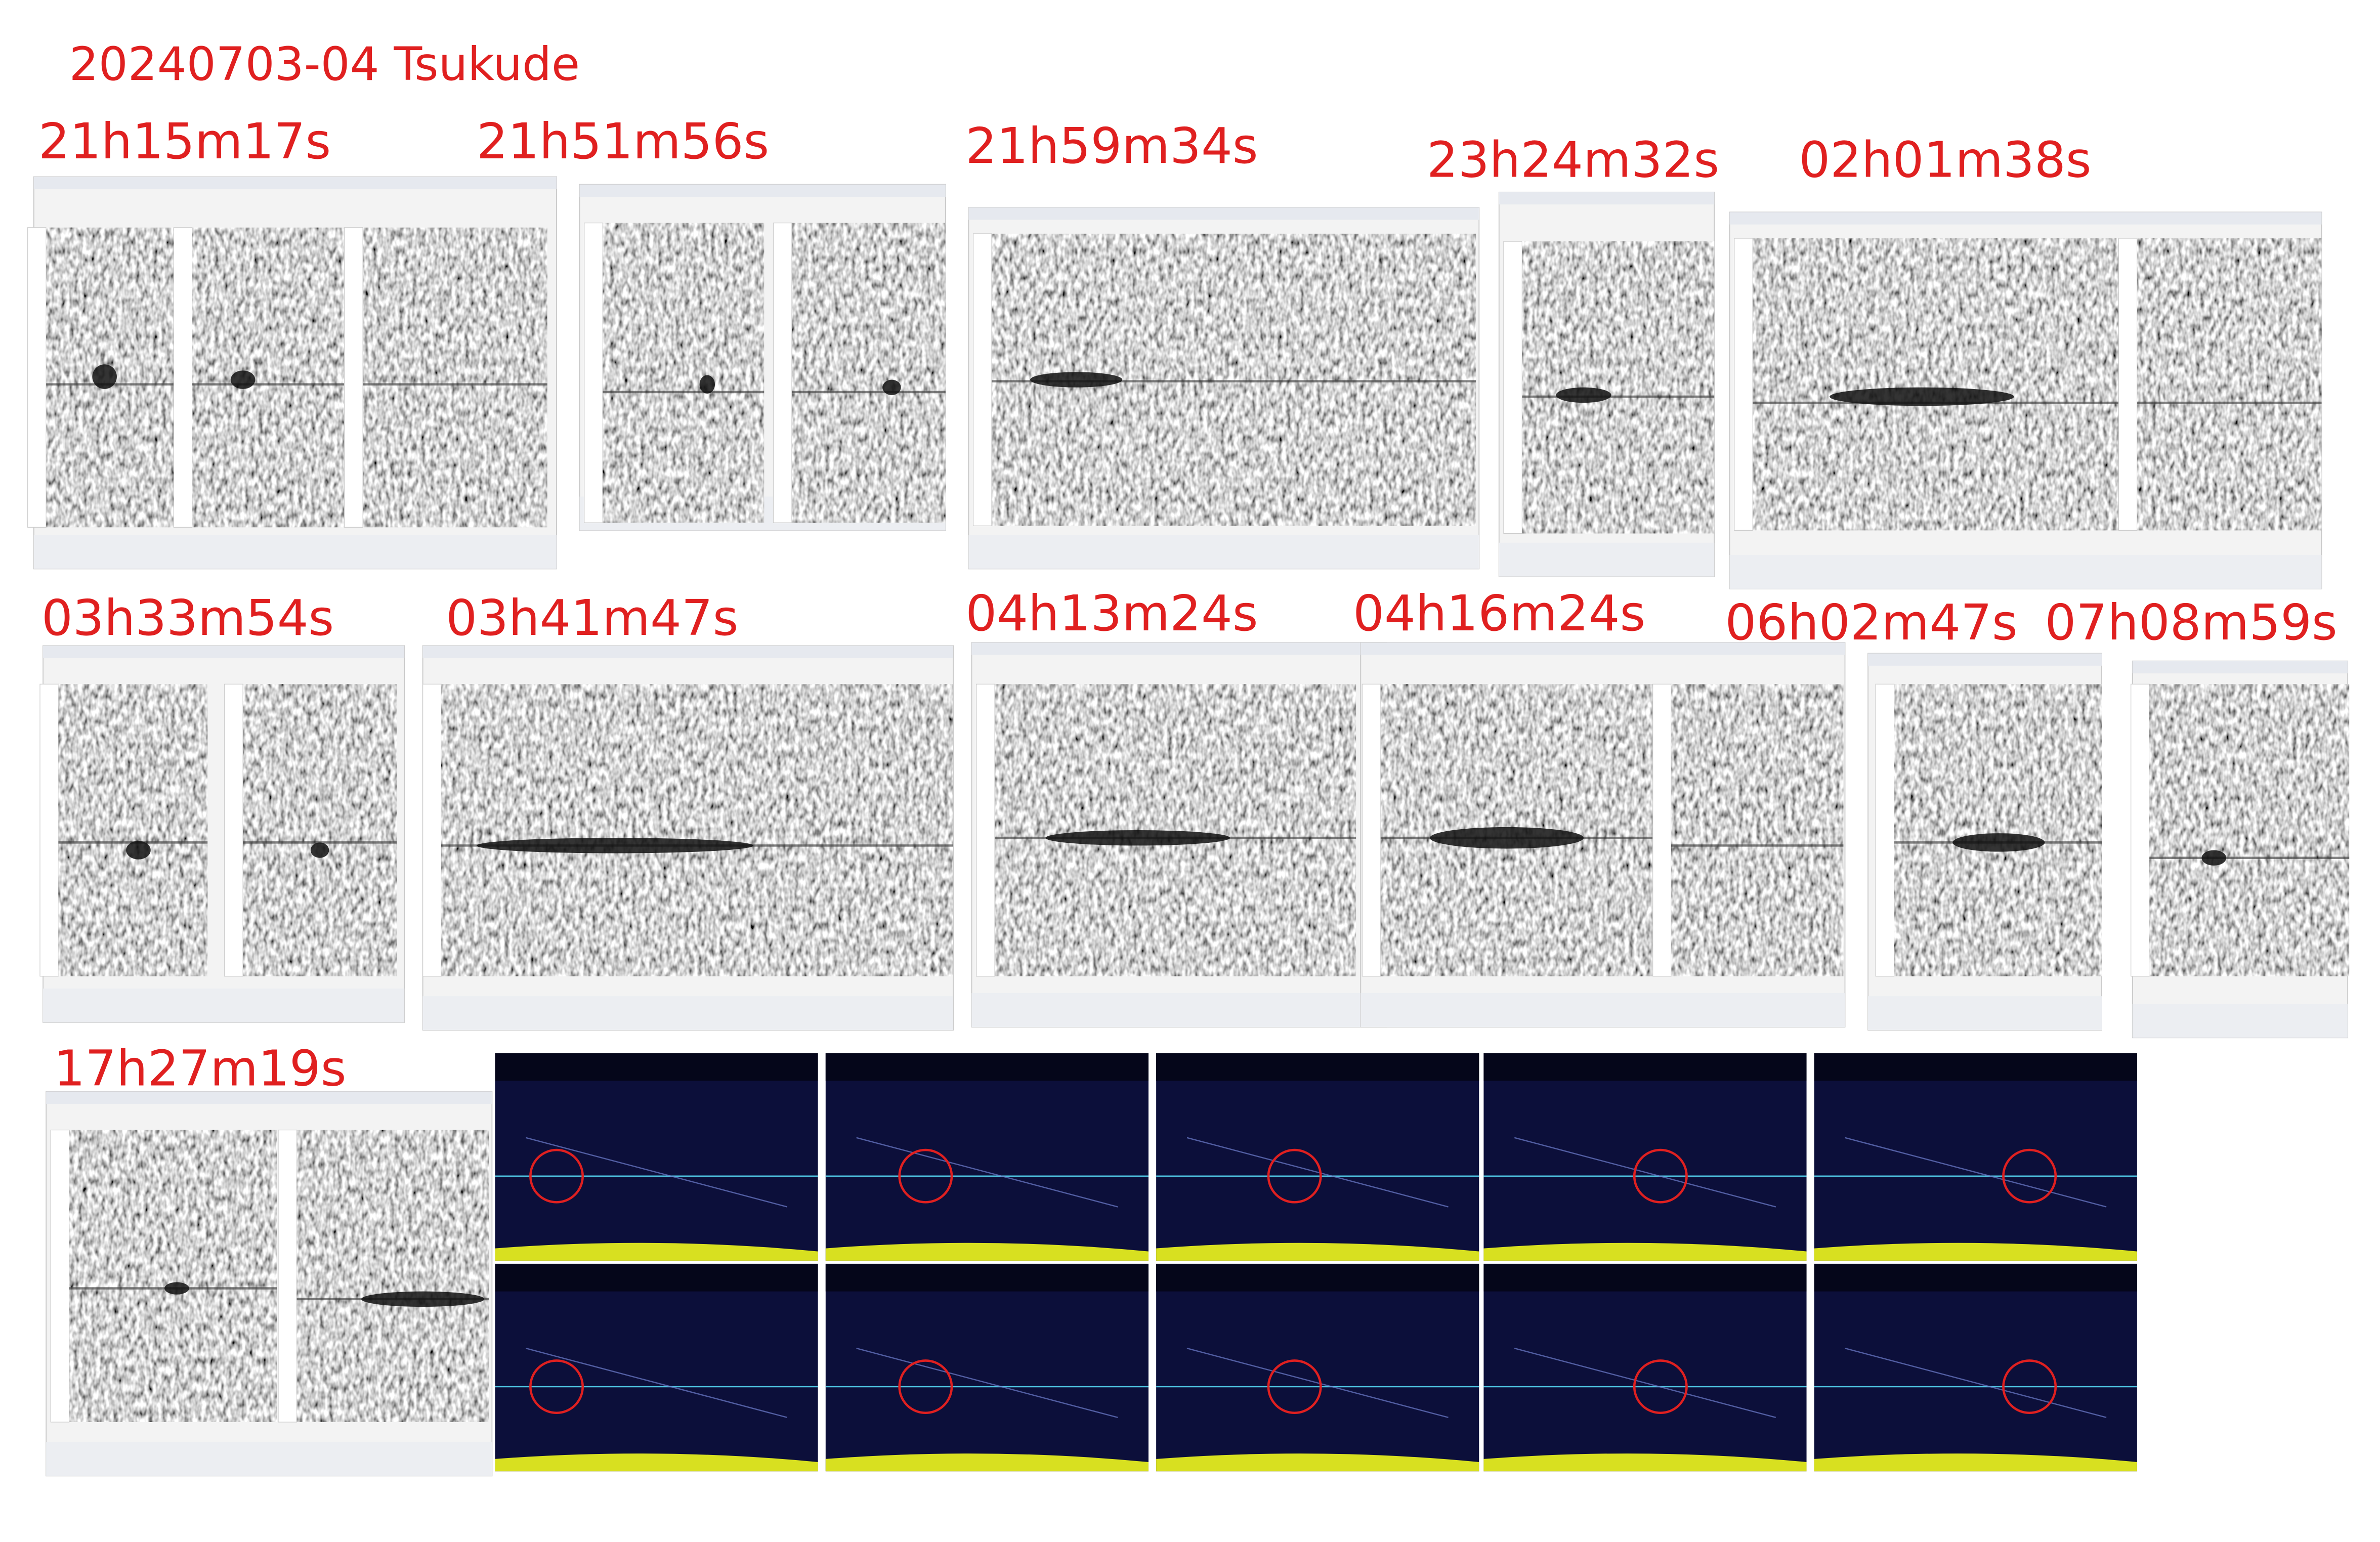 The height and width of the screenshot is (1542, 2380). Describe the element at coordinates (200, 1068) in the screenshot. I see `capture-time: 17h27m19s` at that location.